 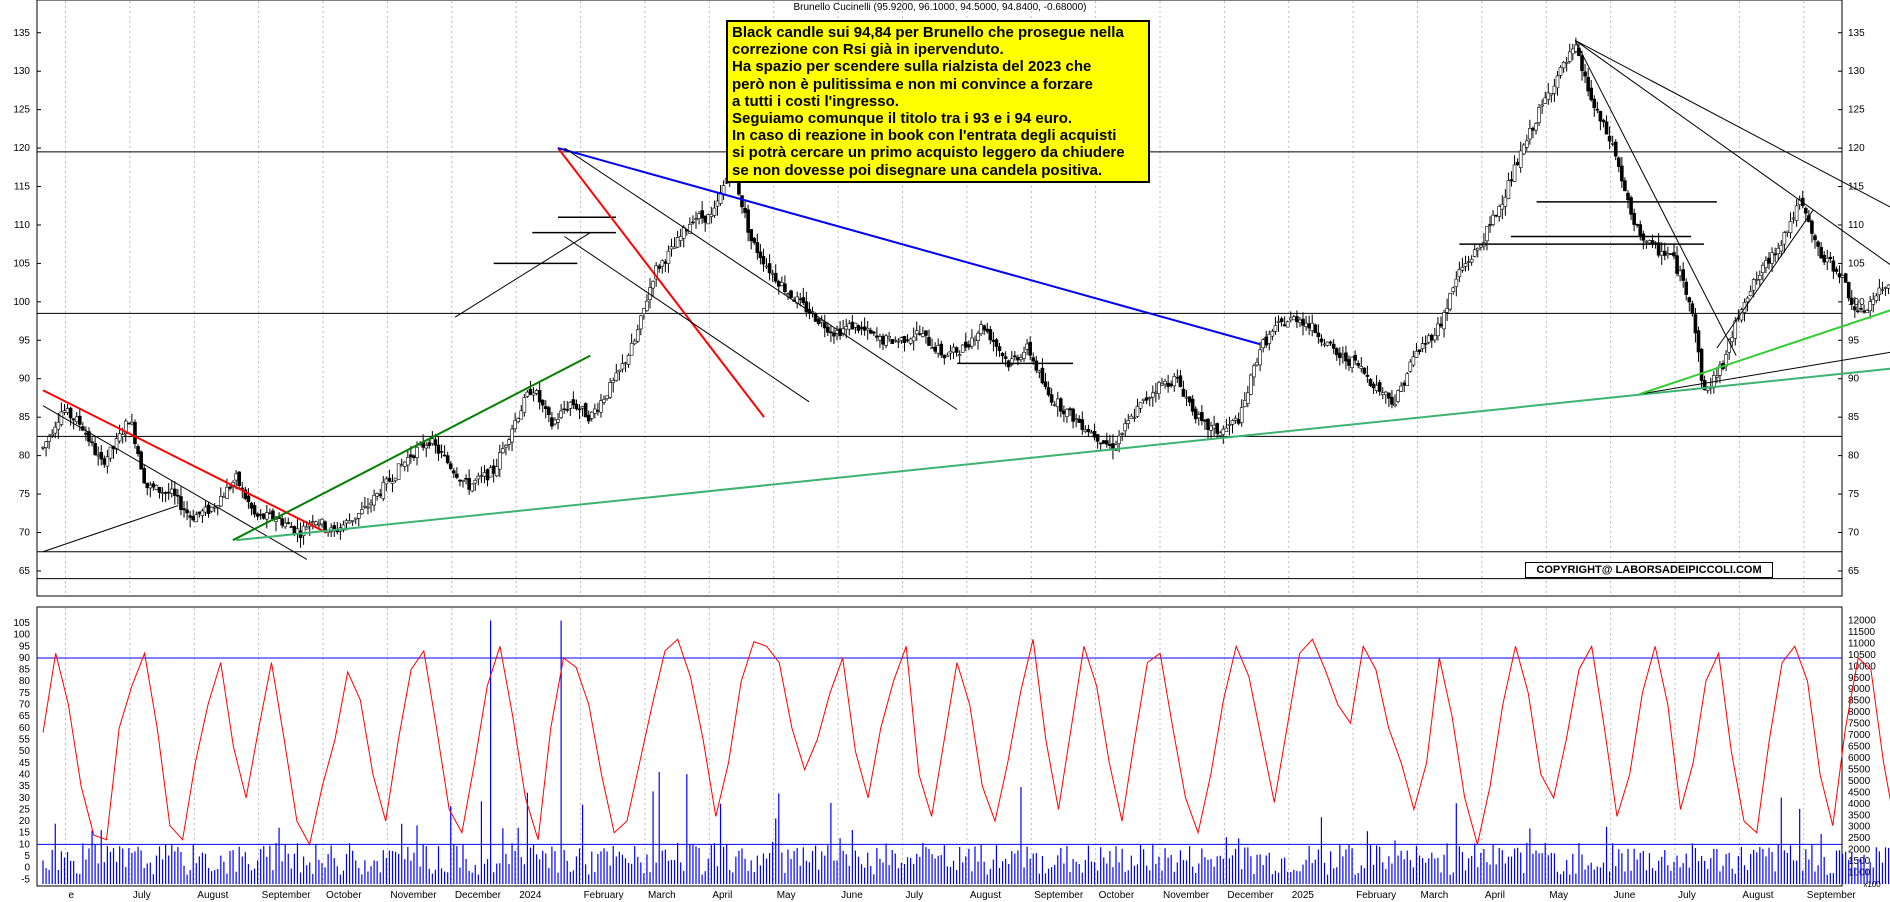 What do you see at coordinates (1872, 884) in the screenshot?
I see `volume-corner-label: x100` at bounding box center [1872, 884].